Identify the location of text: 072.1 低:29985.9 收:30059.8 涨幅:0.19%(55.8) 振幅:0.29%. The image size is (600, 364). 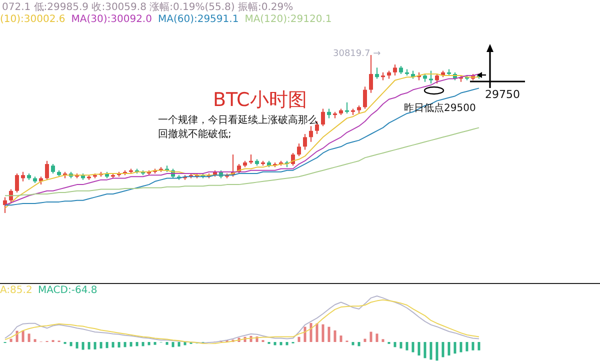
(148, 8).